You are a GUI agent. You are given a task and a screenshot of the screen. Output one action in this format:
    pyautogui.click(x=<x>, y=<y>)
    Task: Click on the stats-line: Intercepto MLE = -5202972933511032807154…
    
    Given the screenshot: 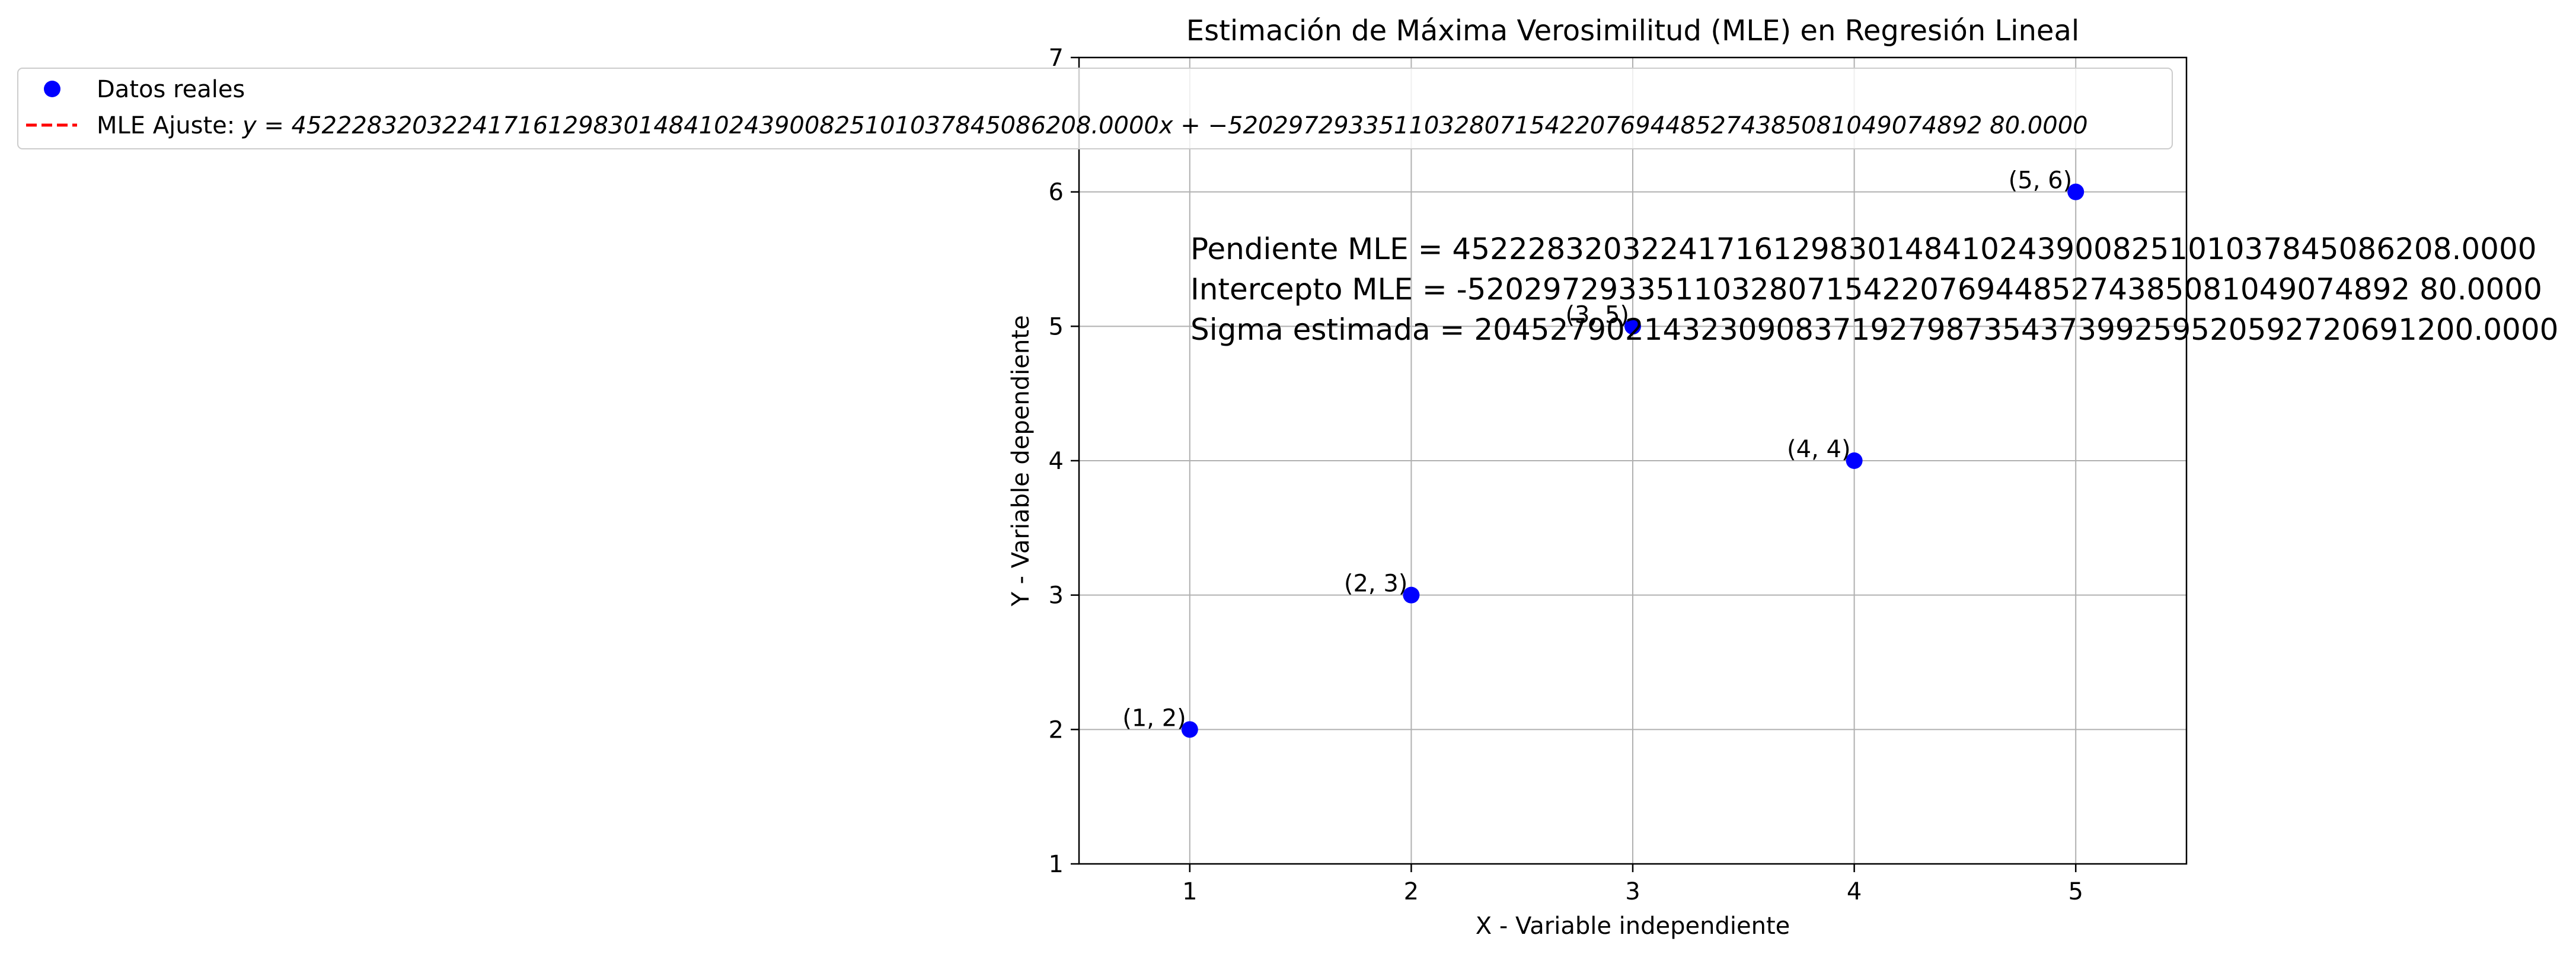 What is the action you would take?
    pyautogui.click(x=1866, y=289)
    